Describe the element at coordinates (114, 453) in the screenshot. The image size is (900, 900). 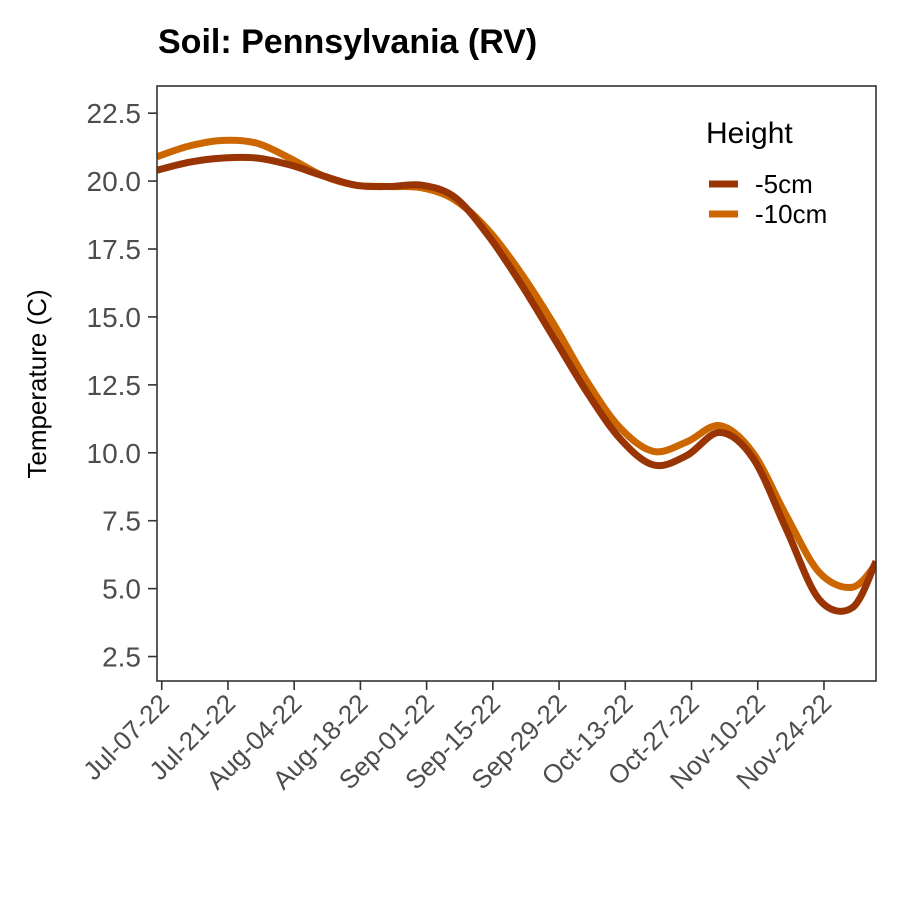
I see `y-tick-label: 10.0` at that location.